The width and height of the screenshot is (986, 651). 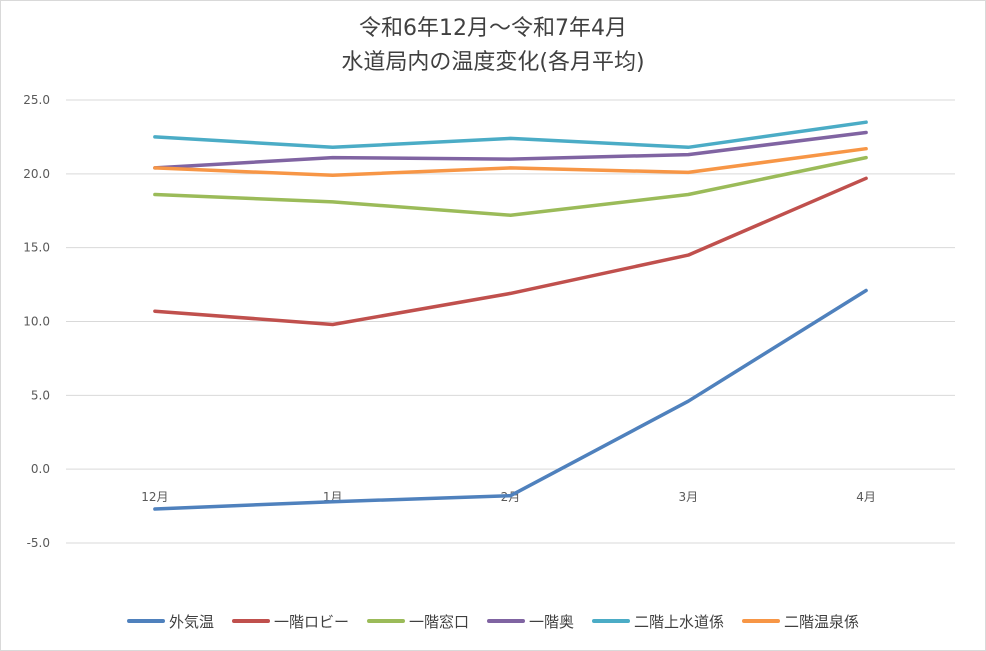 What do you see at coordinates (679, 621) in the screenshot?
I see `legend-label: 二階上水道係` at bounding box center [679, 621].